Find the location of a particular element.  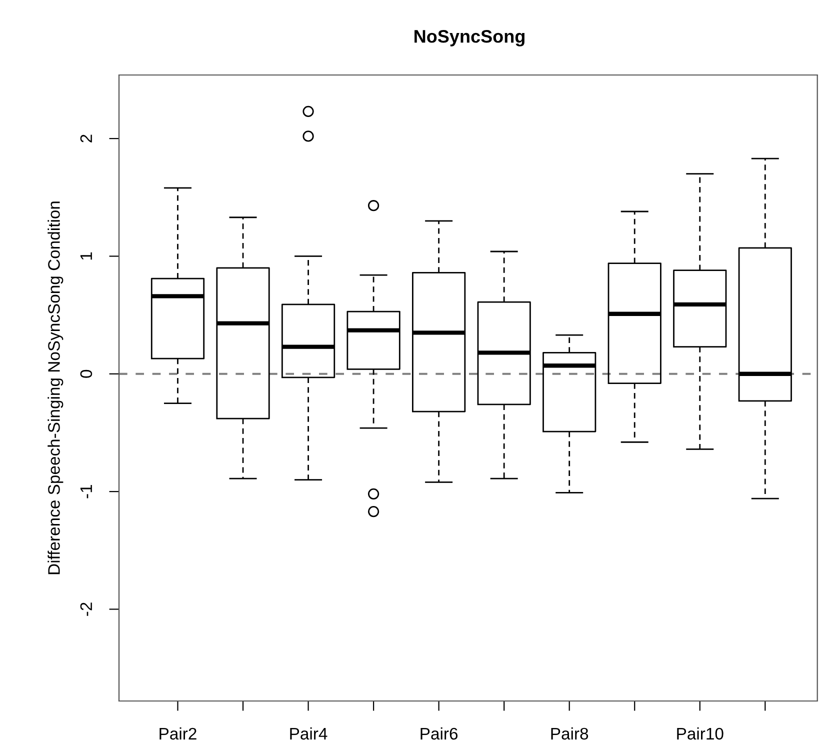

y-tick-label: -1 is located at coordinates (86, 491).